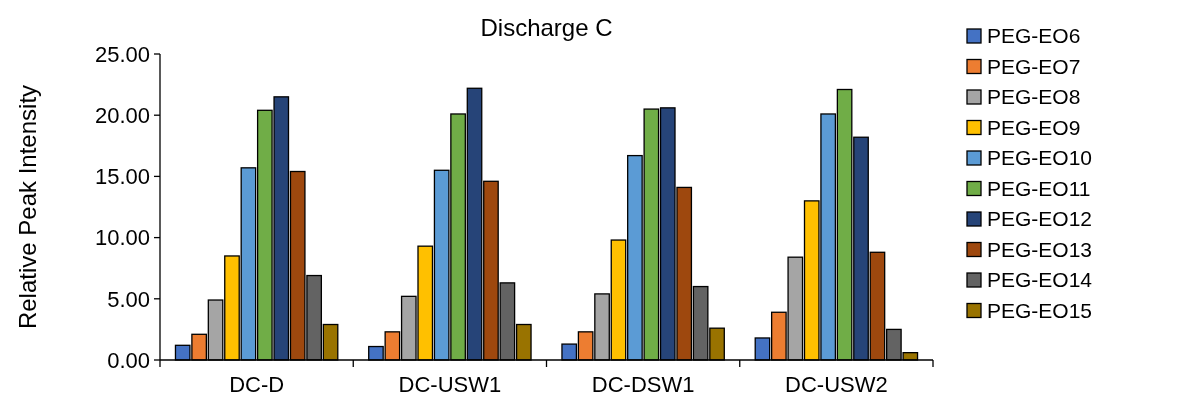 This screenshot has height=416, width=1190. I want to click on x-tick-label: DC-USW2, so click(836, 384).